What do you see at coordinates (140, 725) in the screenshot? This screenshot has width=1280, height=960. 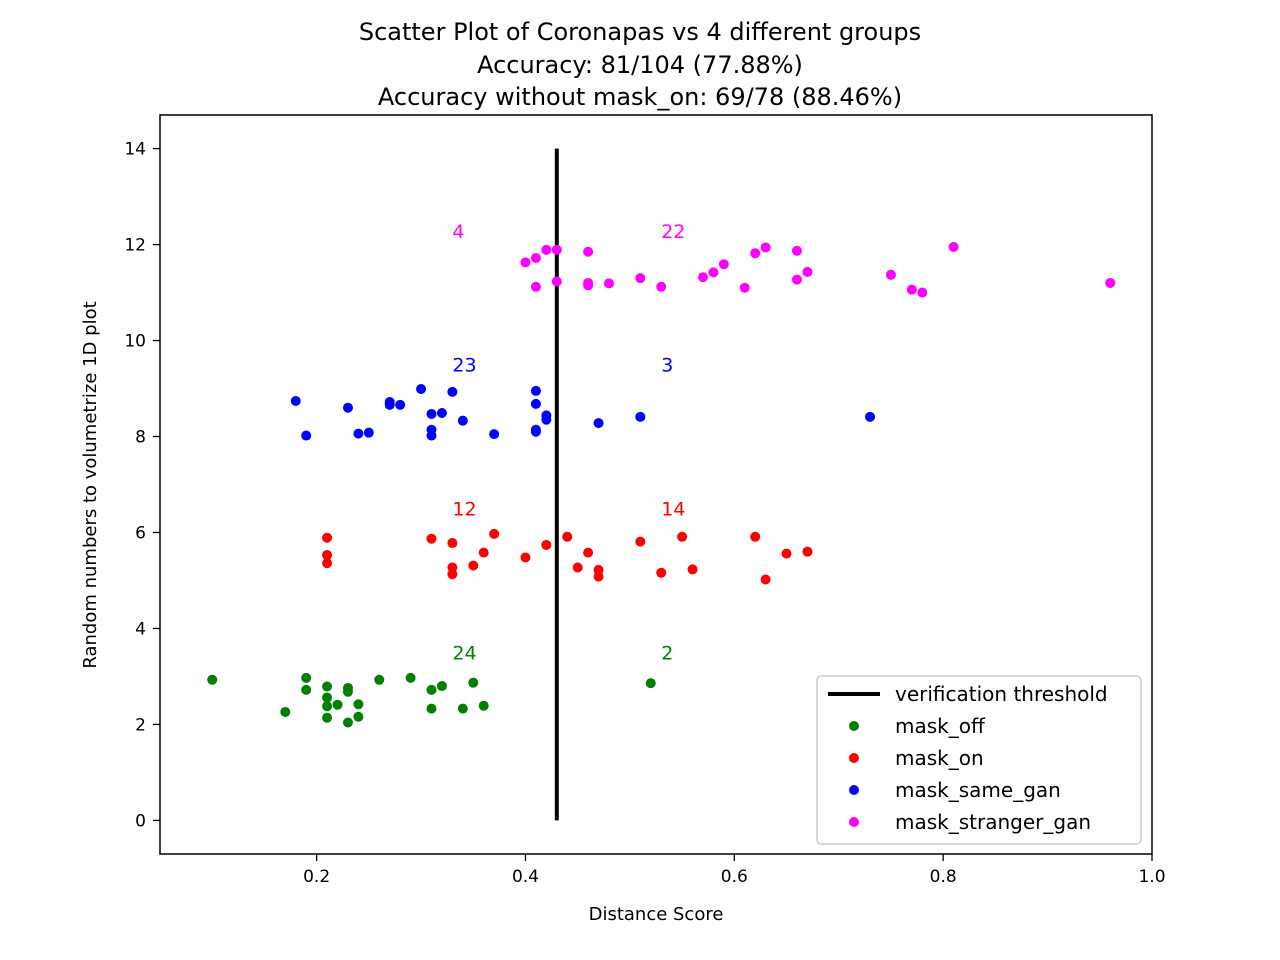 I see `y-tick-label: 2` at bounding box center [140, 725].